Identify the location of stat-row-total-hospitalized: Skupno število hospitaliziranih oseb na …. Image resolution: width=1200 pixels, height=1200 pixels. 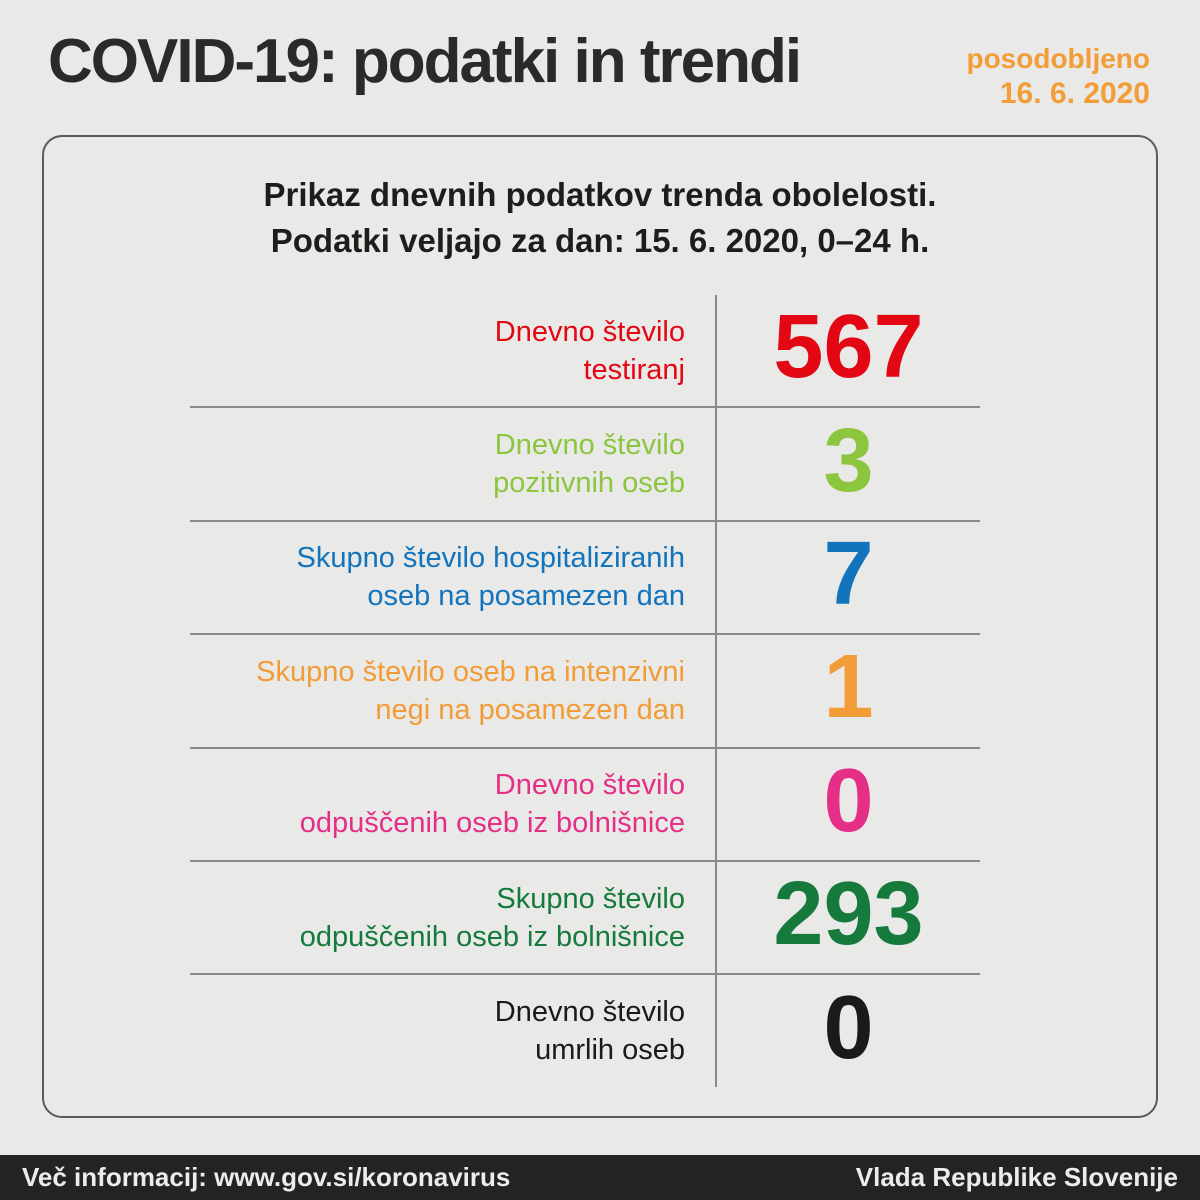
(585, 578).